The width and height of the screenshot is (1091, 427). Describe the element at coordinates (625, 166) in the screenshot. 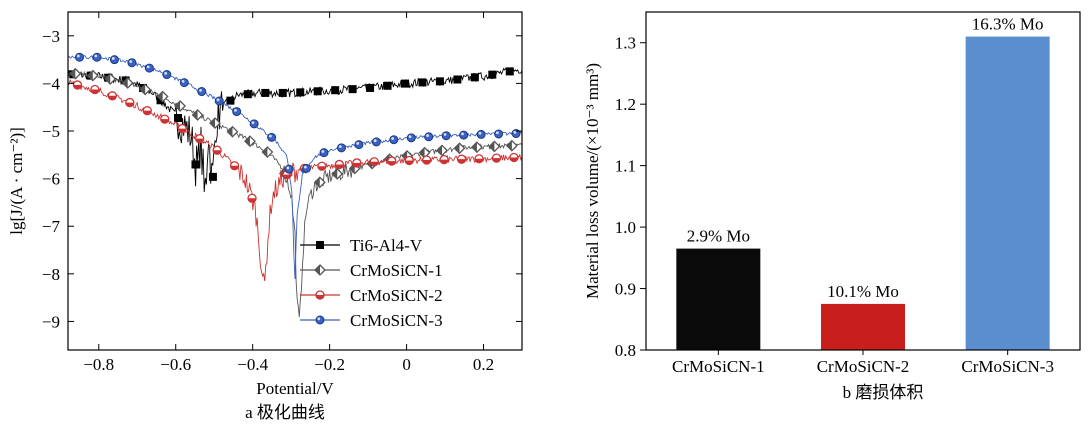

I see `wear-y-tick-label: 1.1` at that location.